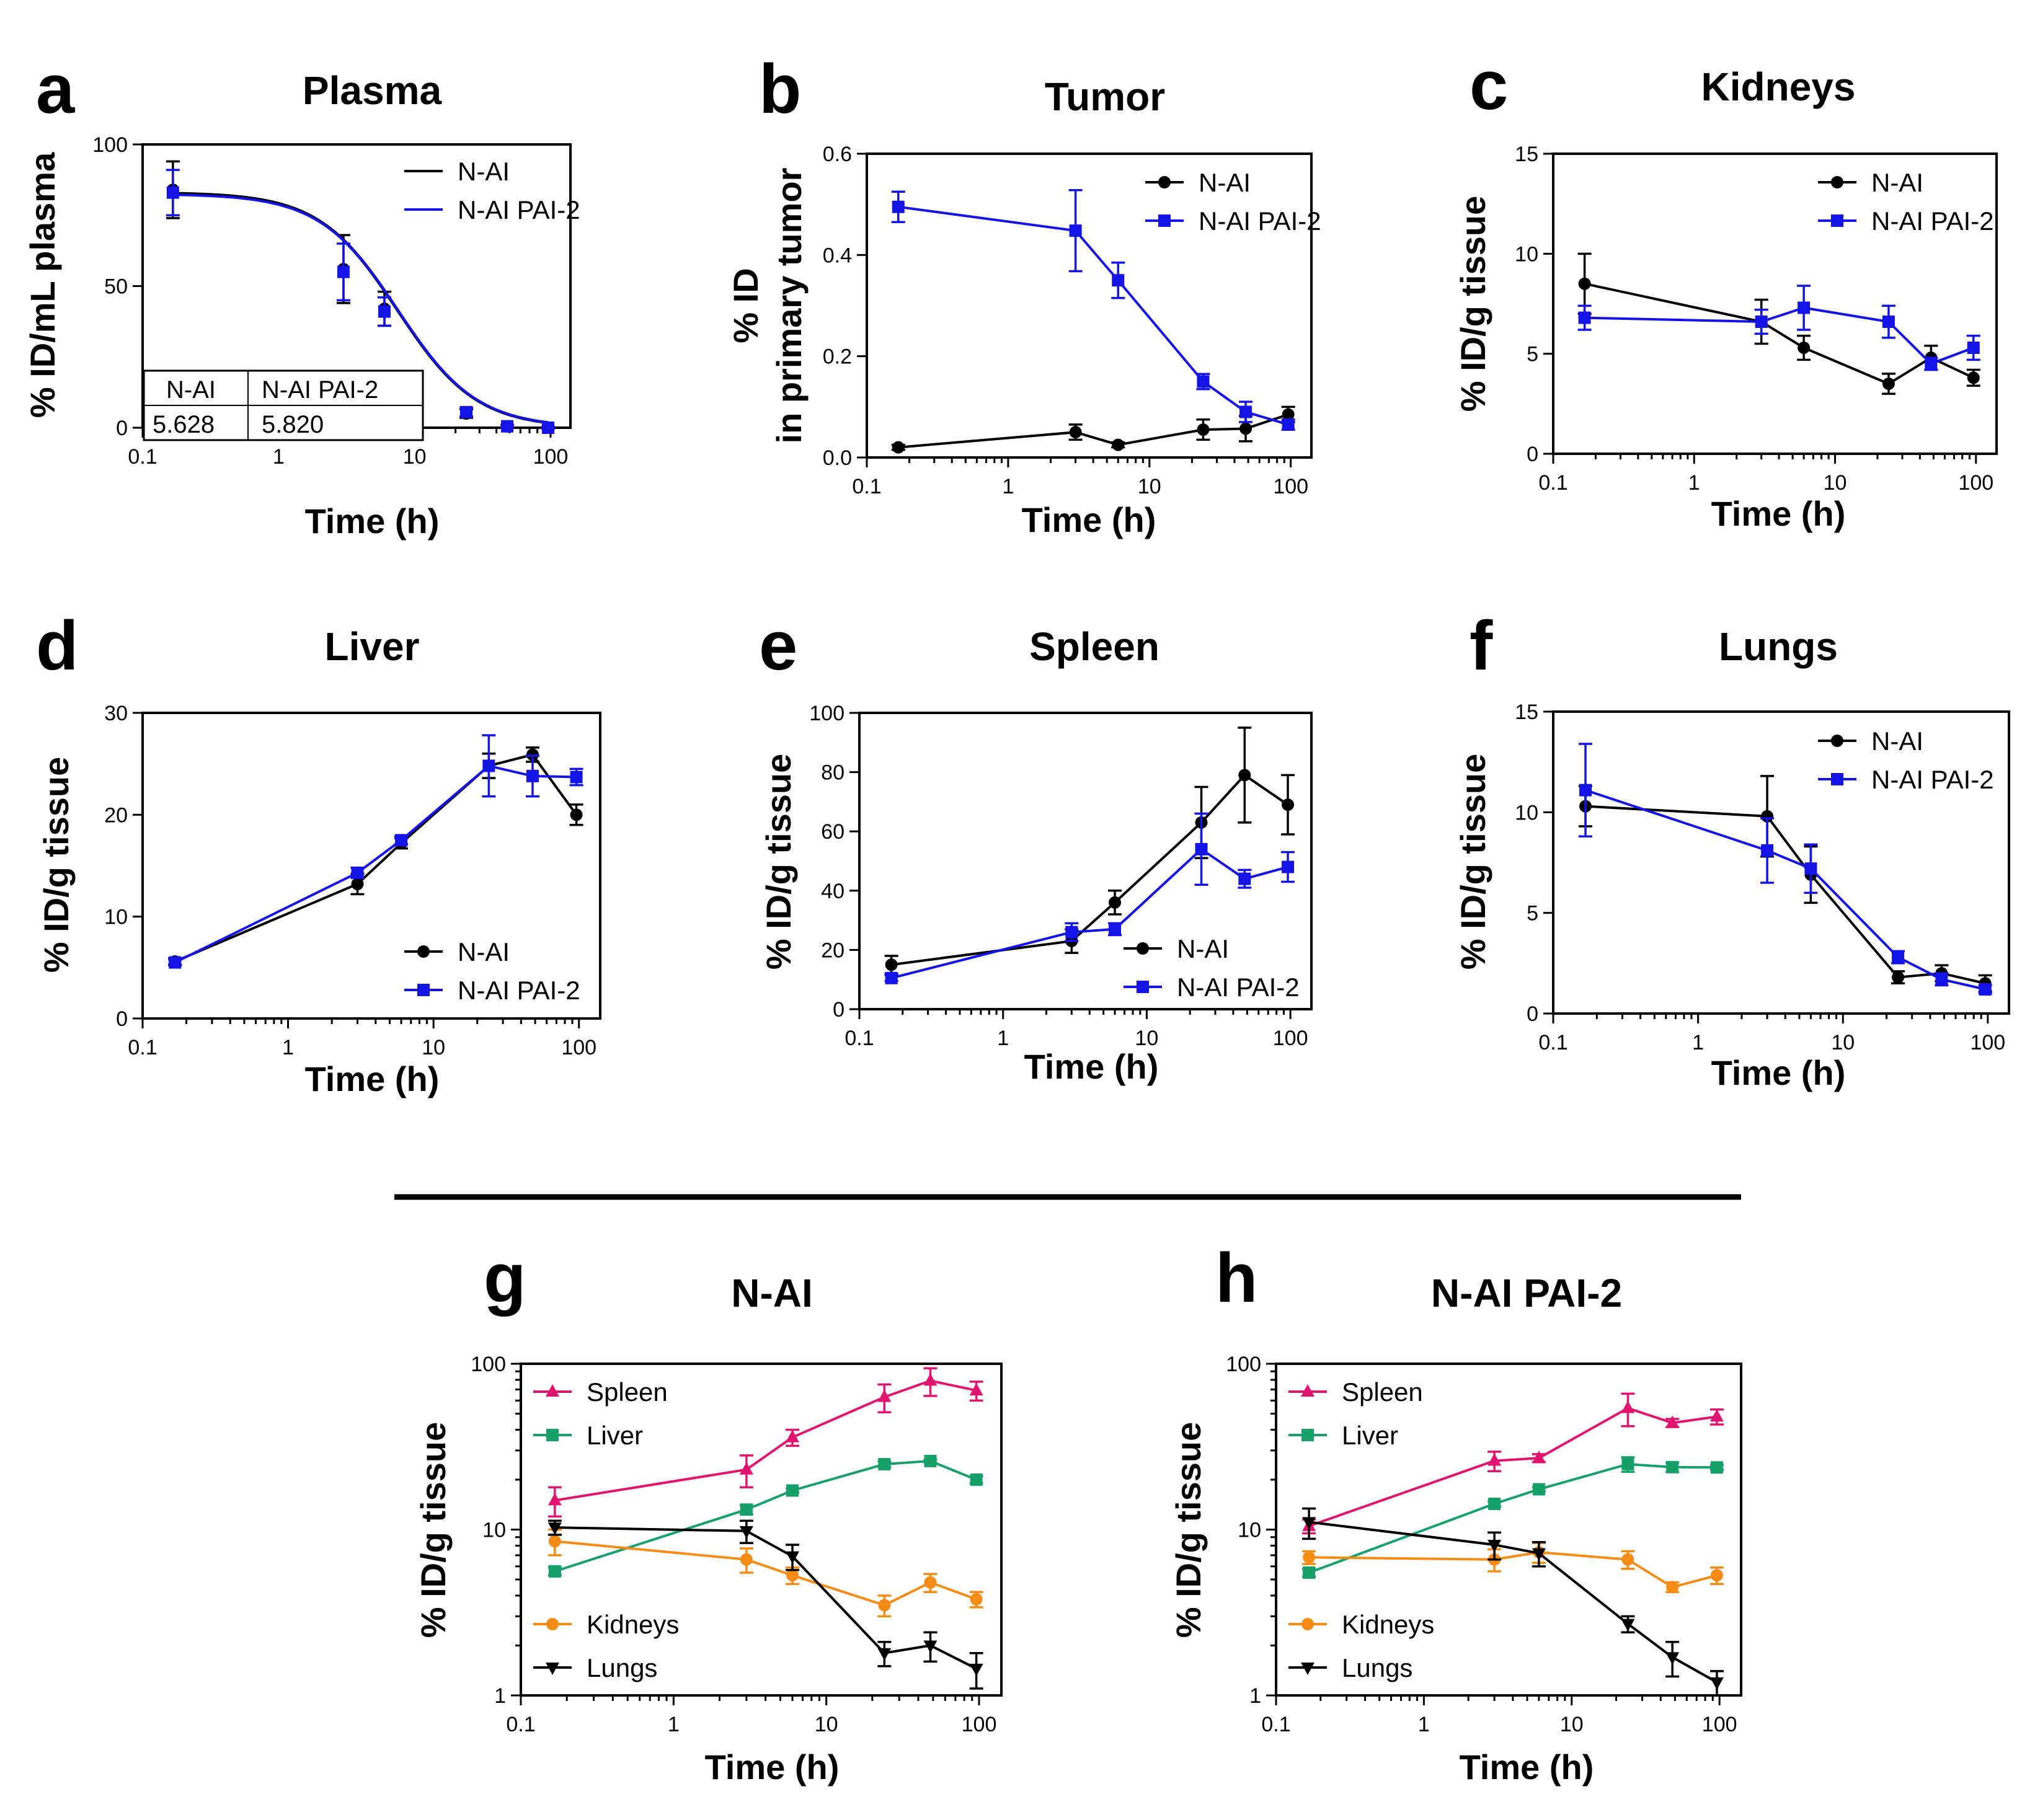 This screenshot has width=2035, height=1820. I want to click on series-spleen, so click(1513, 1463).